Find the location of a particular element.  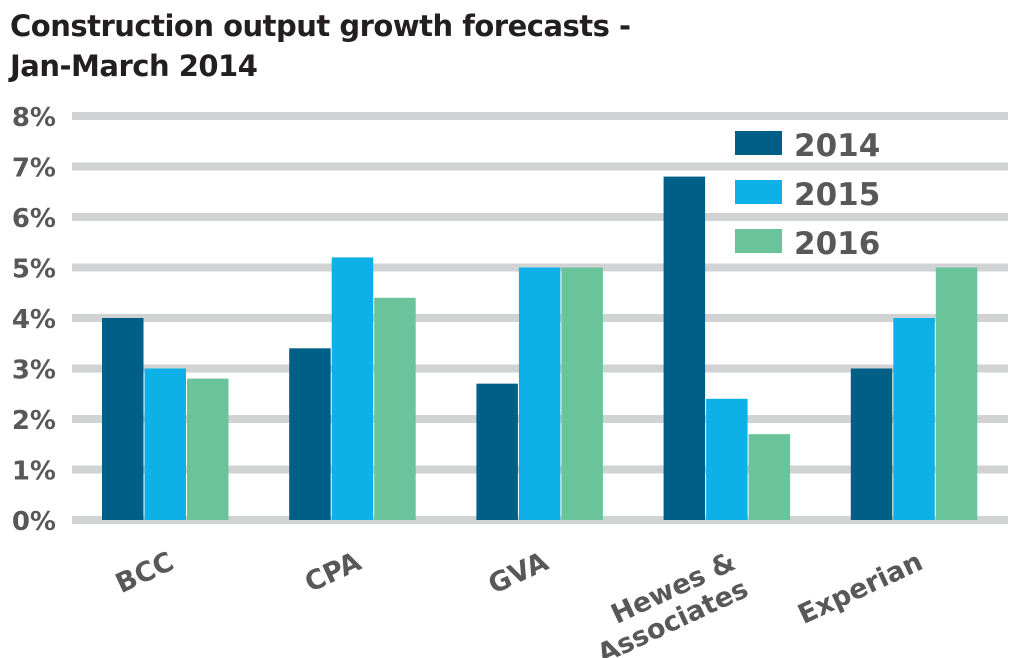

x-tick-label: Experian is located at coordinates (860, 588).